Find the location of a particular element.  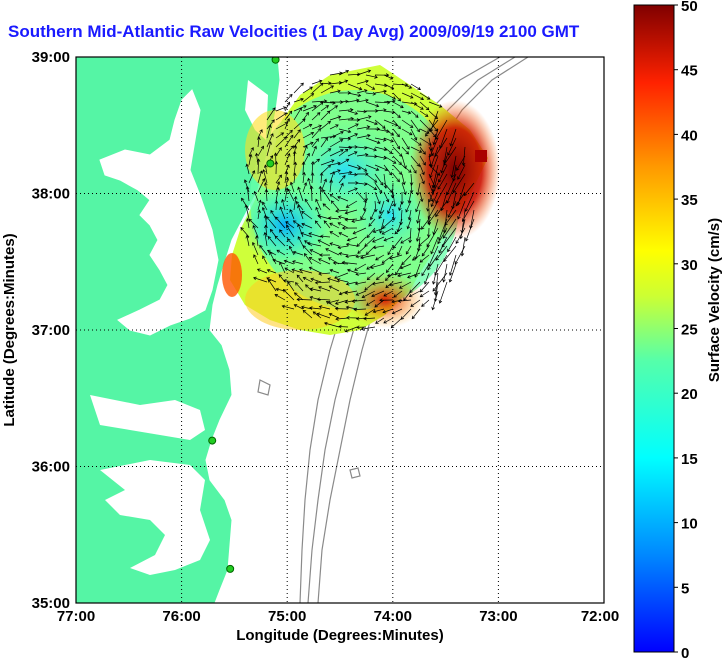

radar-station-marker is located at coordinates (212, 440).